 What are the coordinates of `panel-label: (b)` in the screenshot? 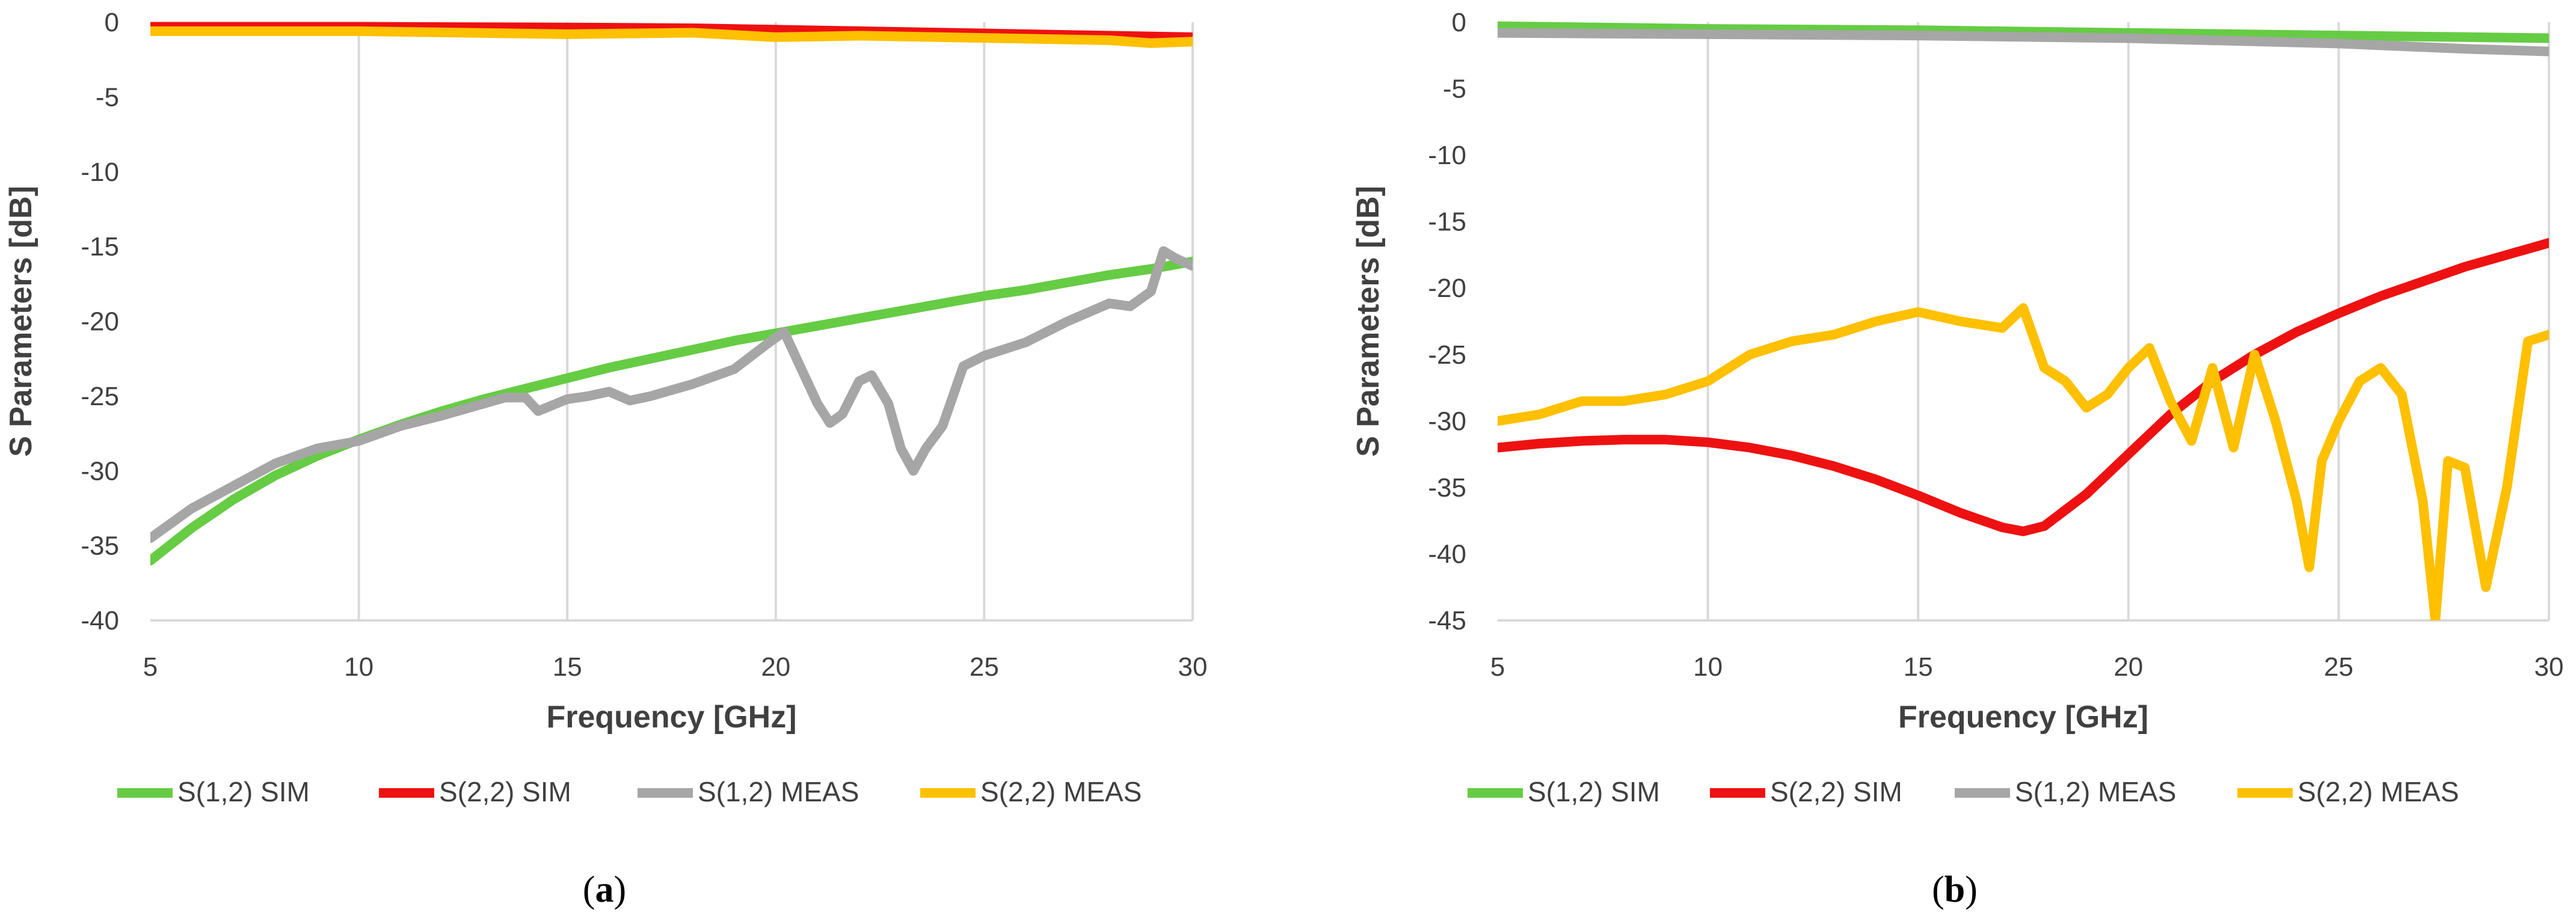 It's located at (1955, 890).